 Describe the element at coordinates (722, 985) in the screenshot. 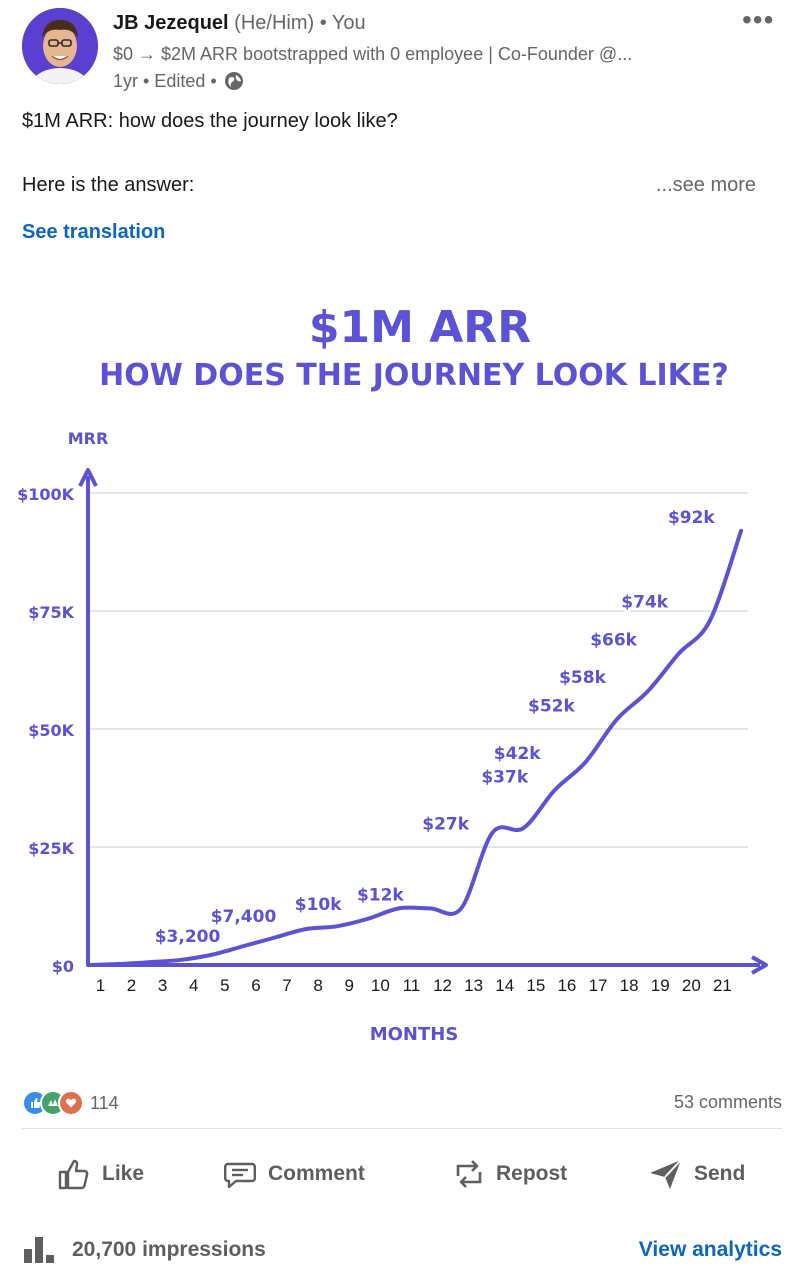

I see `x-tick-label: 21` at that location.